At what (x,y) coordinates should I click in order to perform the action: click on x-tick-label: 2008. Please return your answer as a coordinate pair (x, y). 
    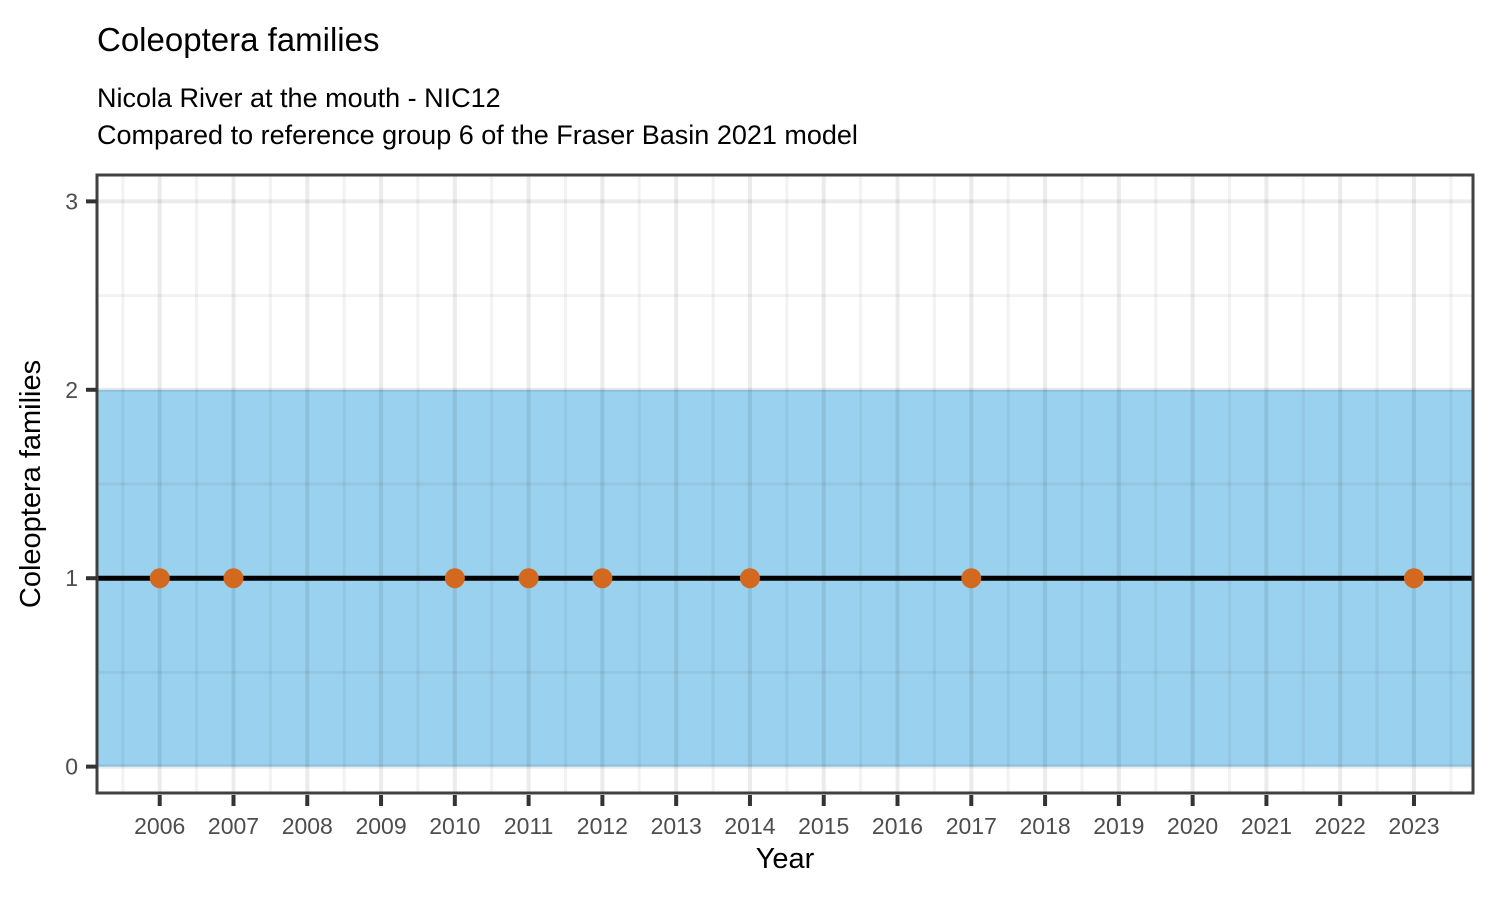
    Looking at the image, I should click on (307, 826).